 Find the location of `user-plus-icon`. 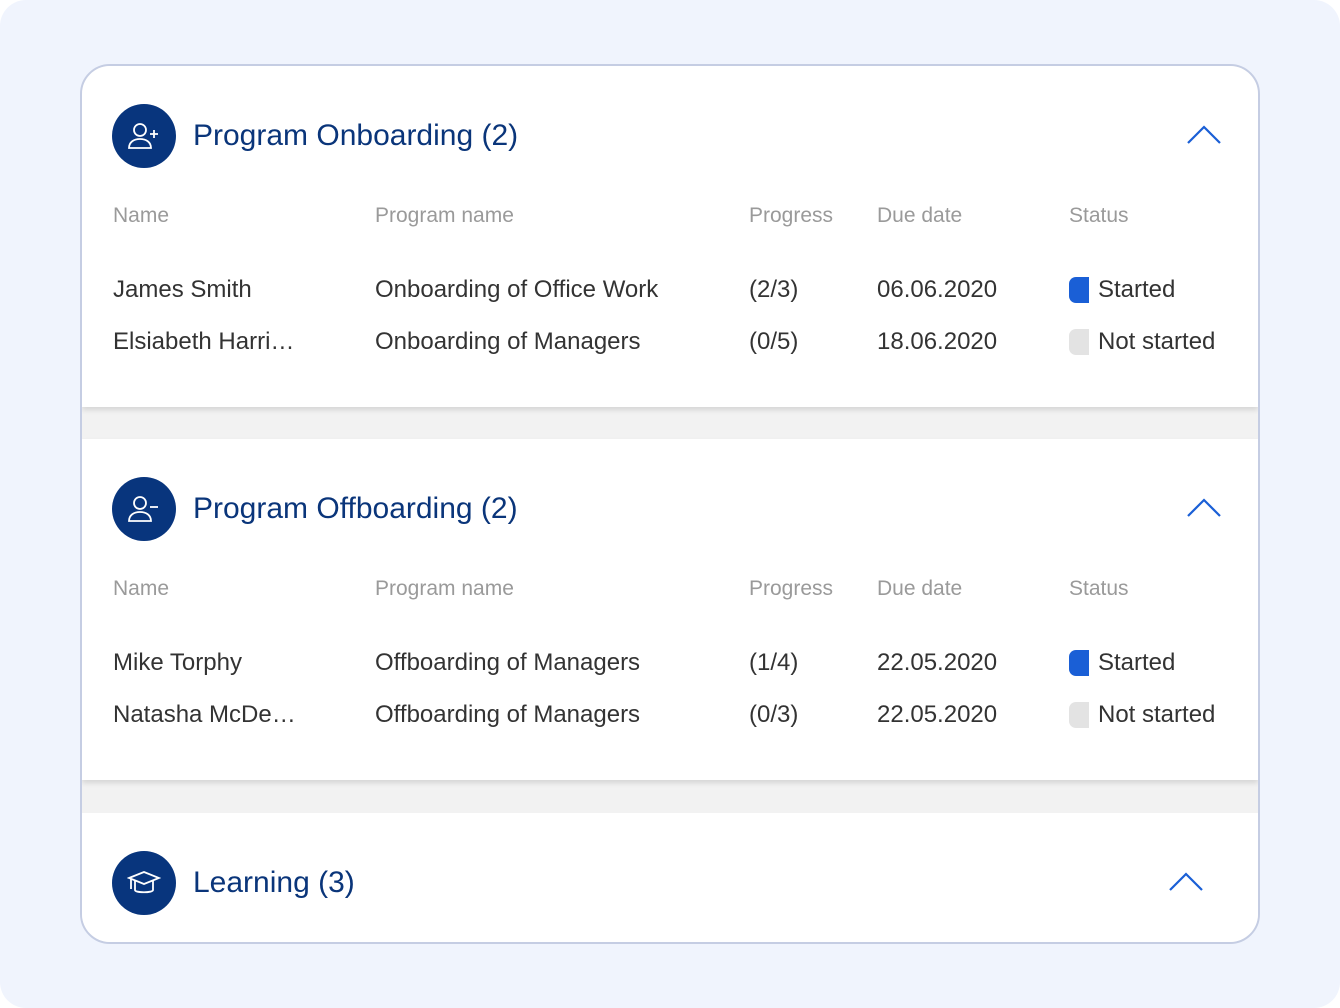

user-plus-icon is located at coordinates (144, 136).